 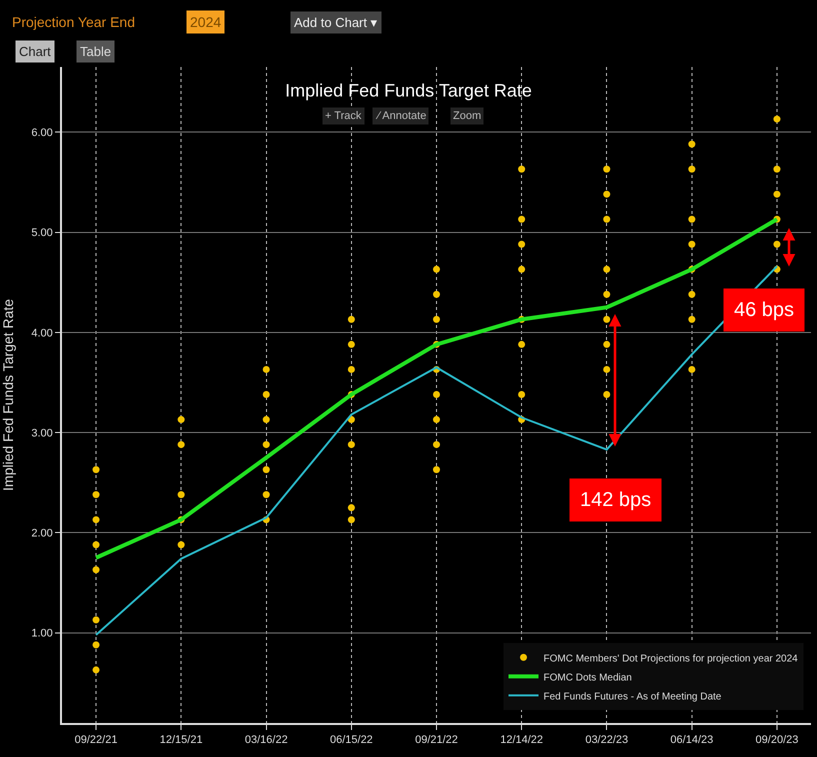 What do you see at coordinates (73, 22) in the screenshot?
I see `text: Projection Year End` at bounding box center [73, 22].